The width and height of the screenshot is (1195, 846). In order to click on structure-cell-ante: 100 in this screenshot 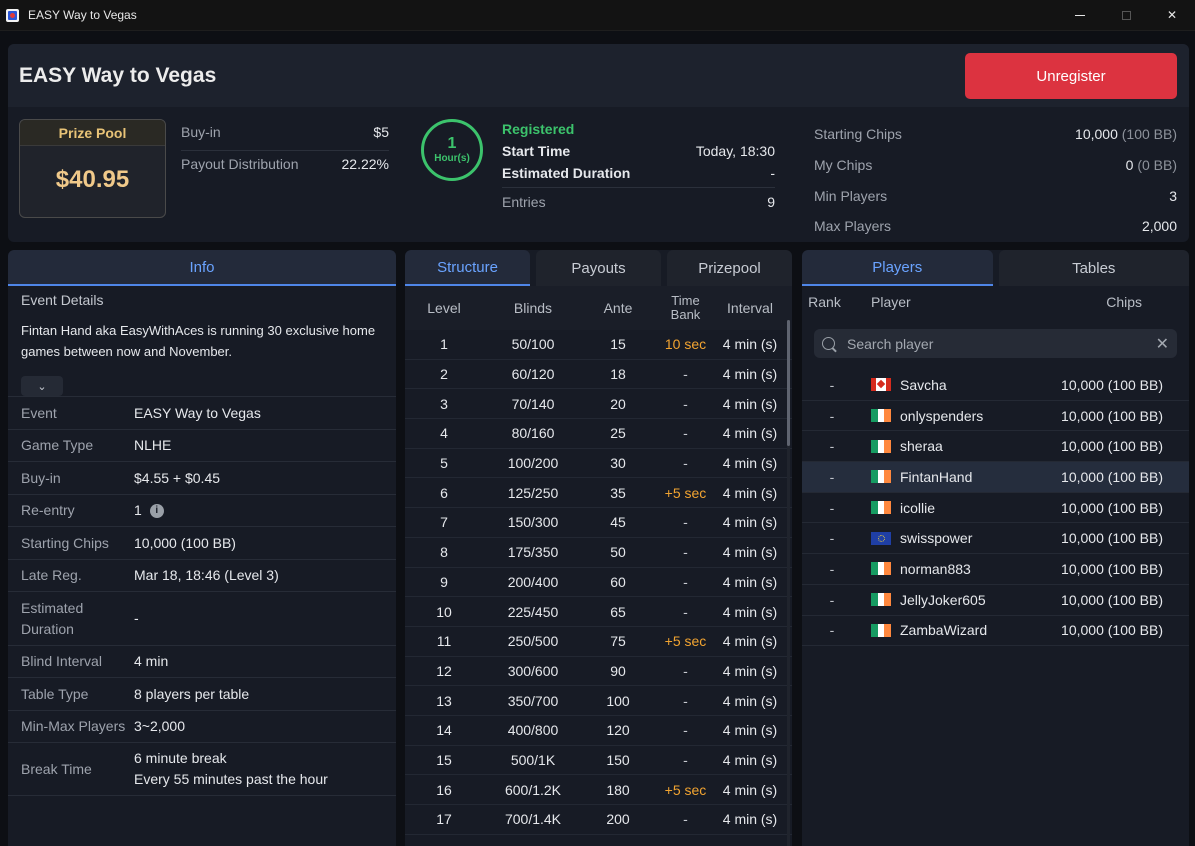, I will do `click(618, 700)`.